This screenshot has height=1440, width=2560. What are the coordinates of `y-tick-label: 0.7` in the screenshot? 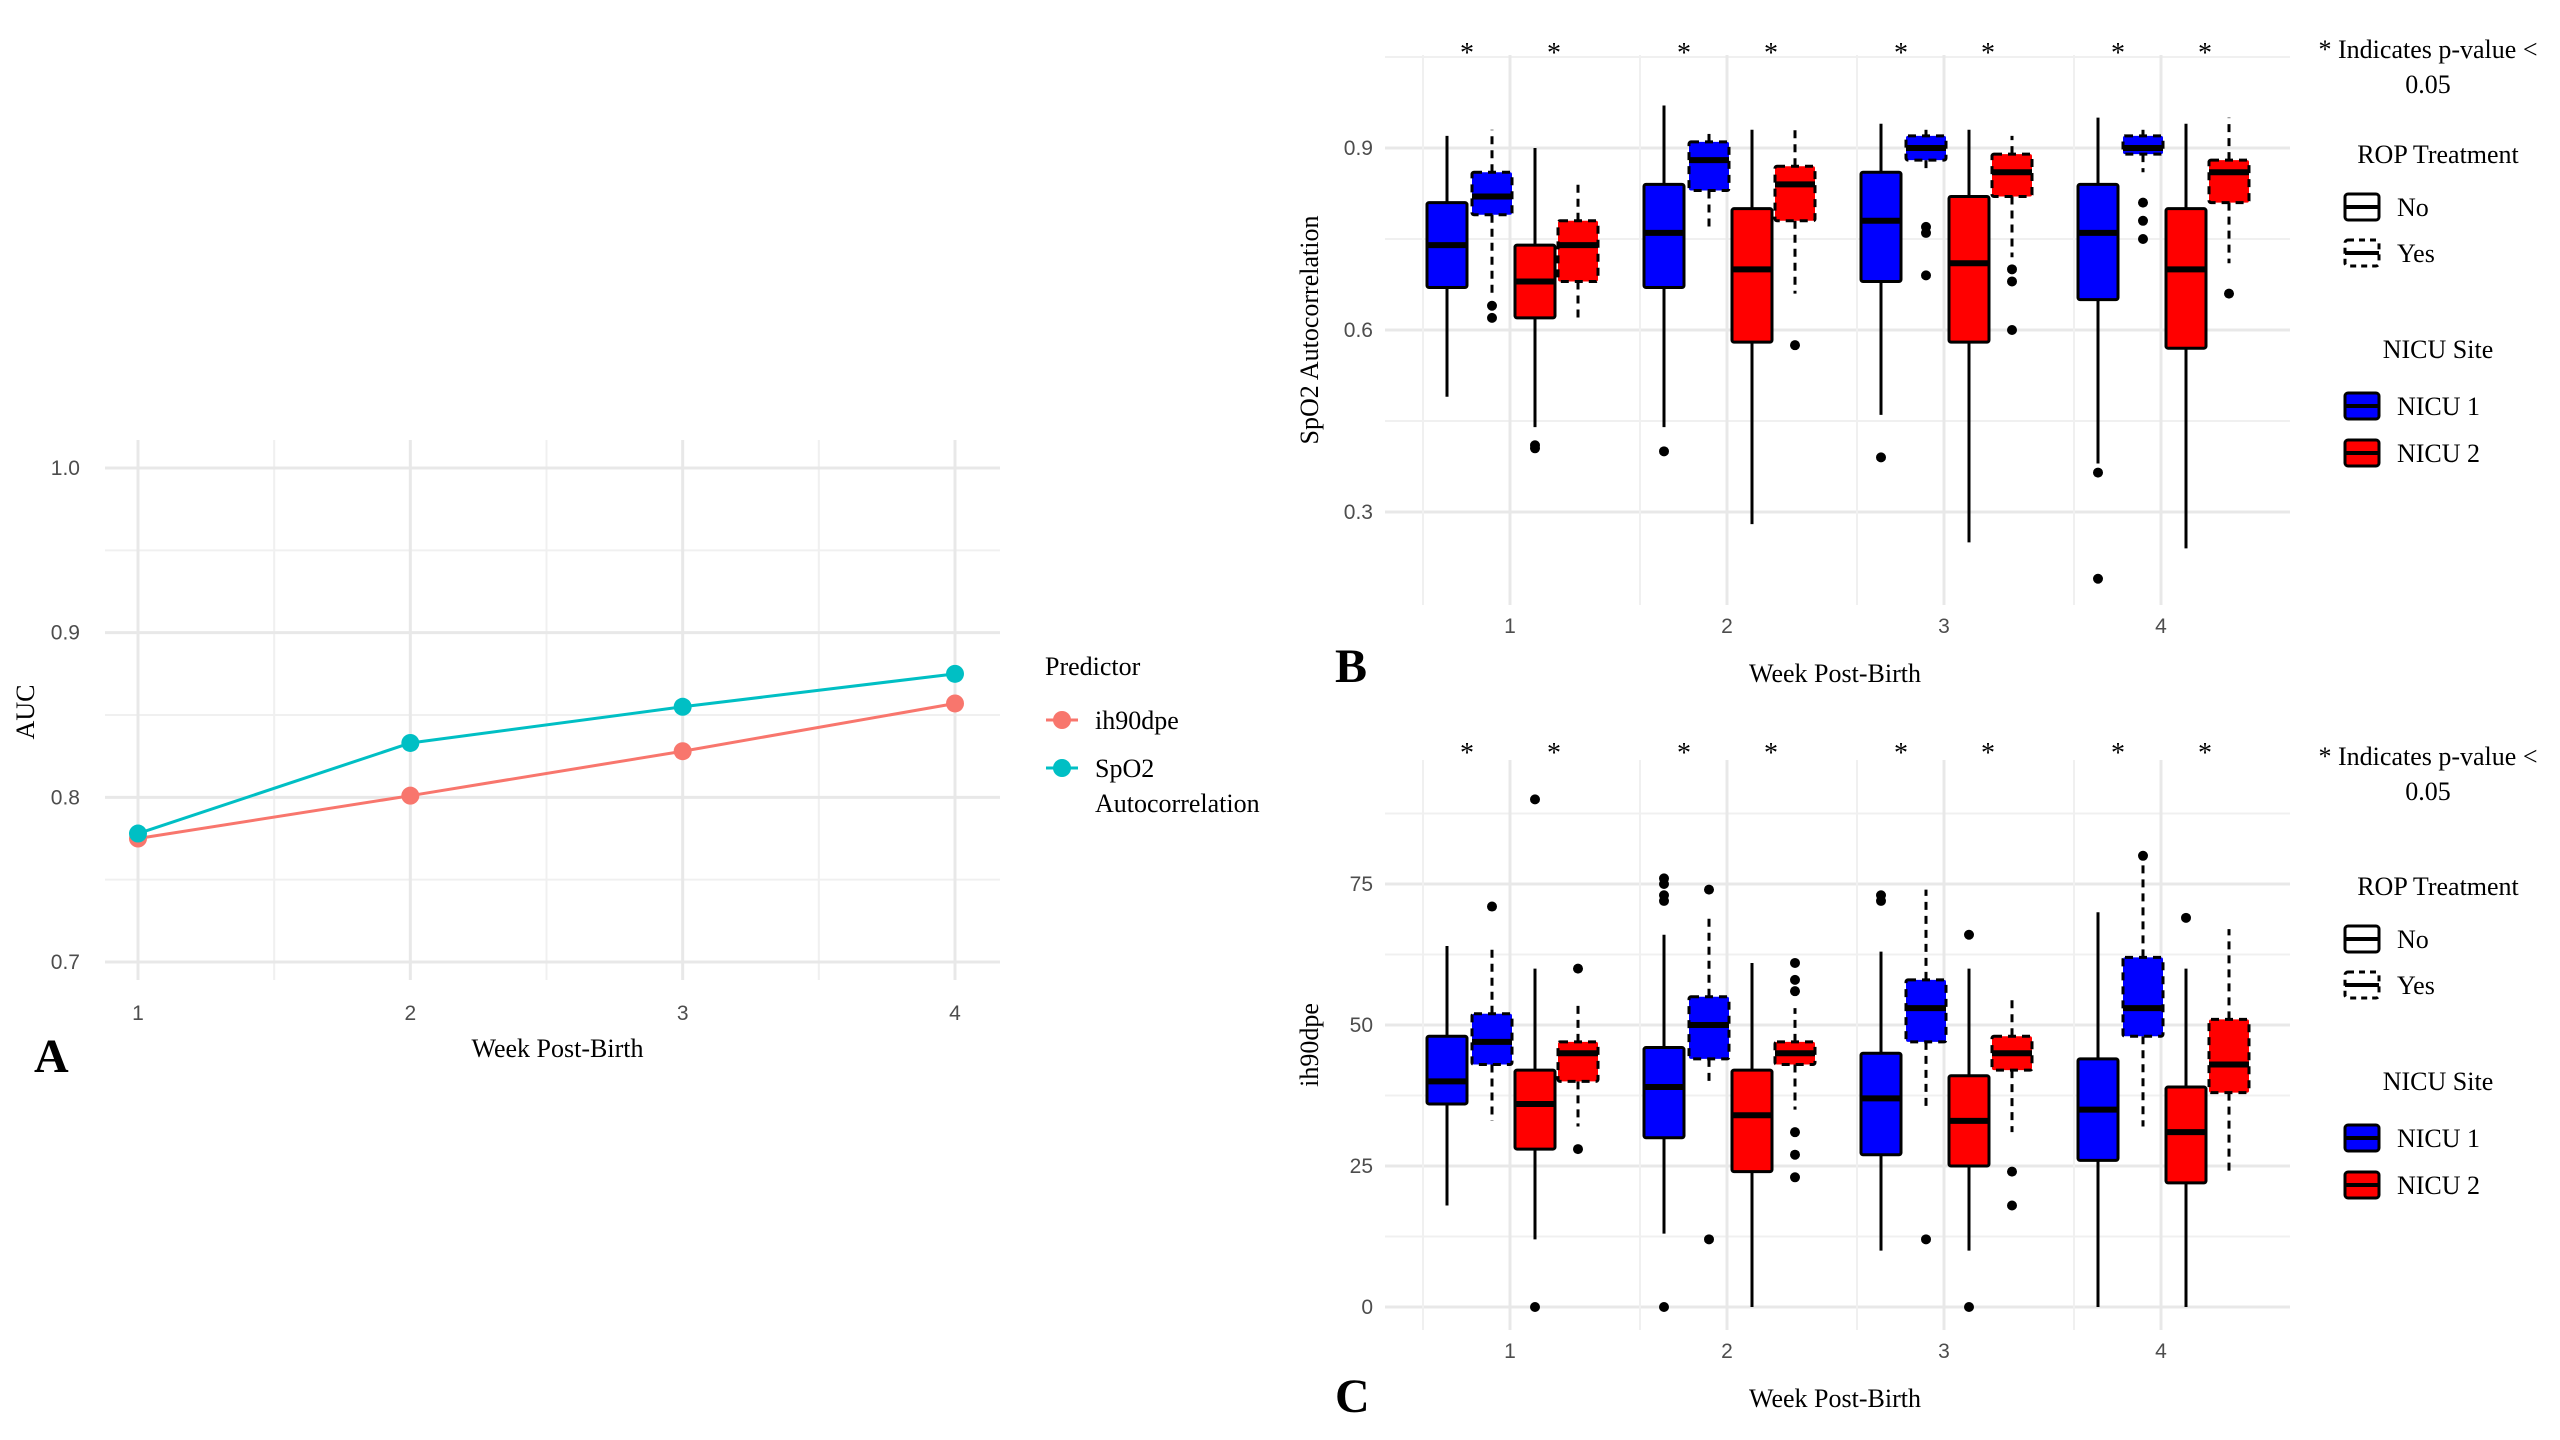 It's located at (65, 962).